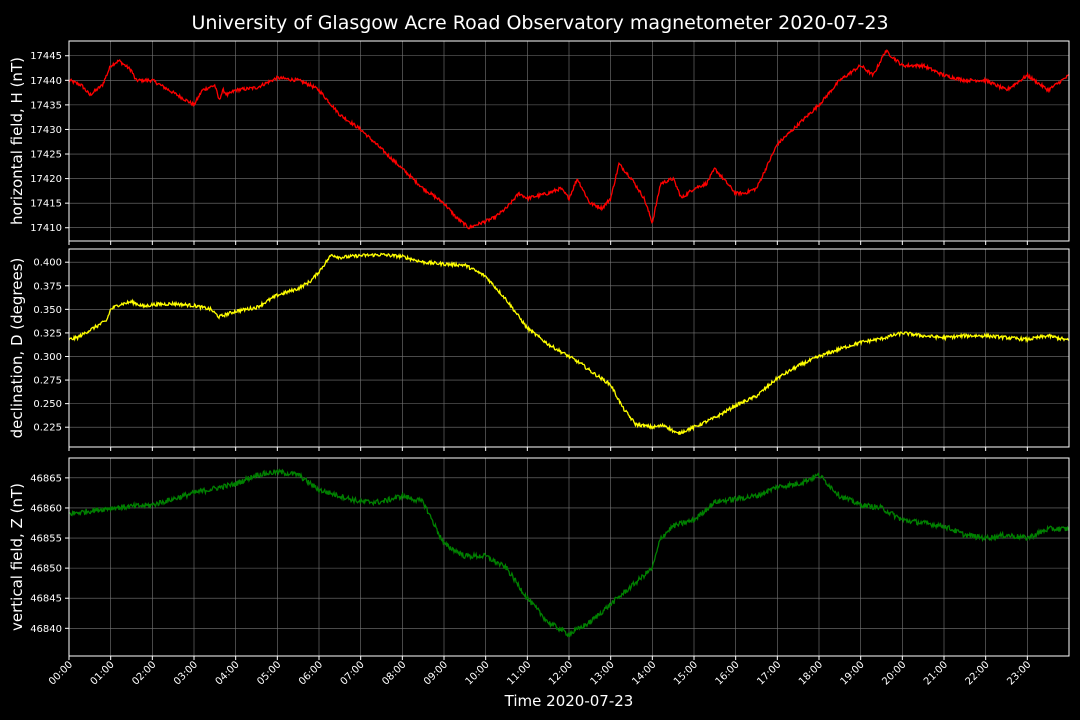 This screenshot has height=720, width=1080. Describe the element at coordinates (47, 286) in the screenshot. I see `y-tick-label: 0.375` at that location.